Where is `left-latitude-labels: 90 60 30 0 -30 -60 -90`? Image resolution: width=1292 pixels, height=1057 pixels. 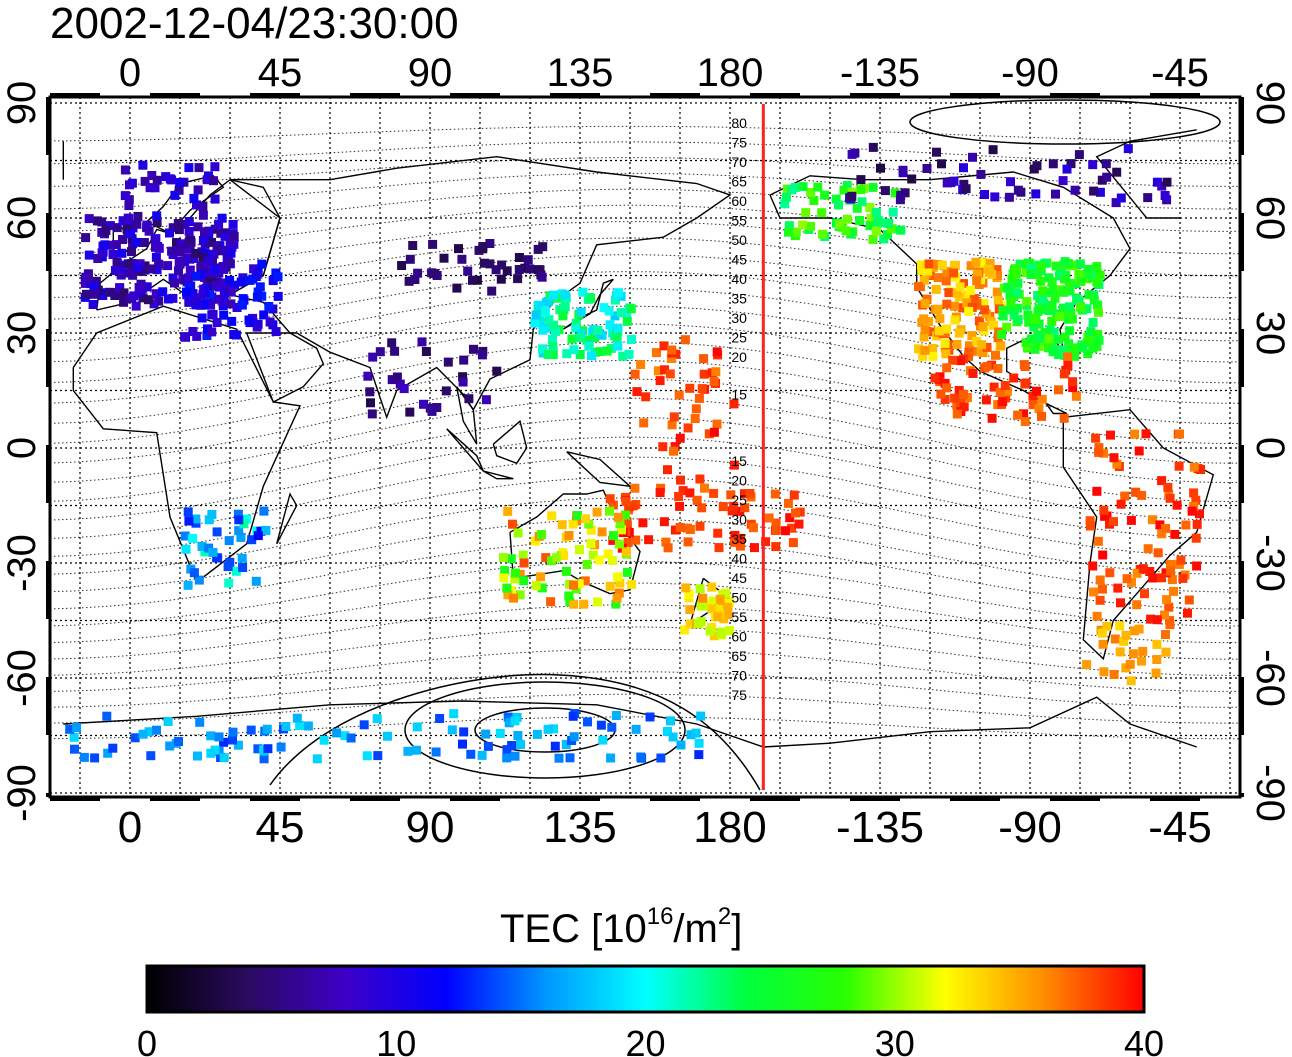
left-latitude-labels: 90 60 30 0 -30 -60 -90 is located at coordinates (22, 451).